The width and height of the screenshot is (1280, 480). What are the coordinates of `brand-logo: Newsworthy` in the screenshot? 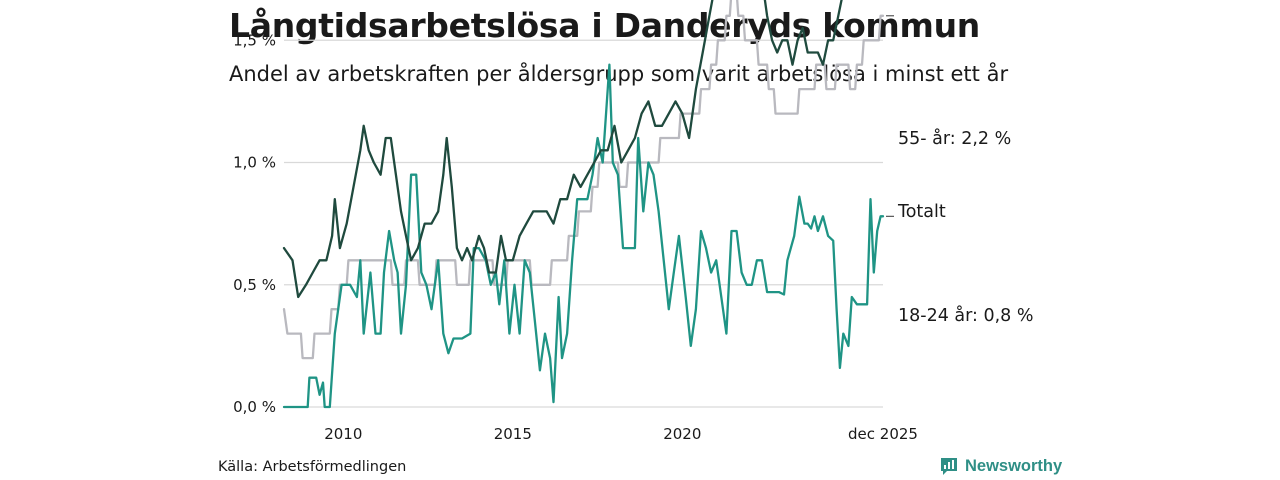 It's located at (1000, 466).